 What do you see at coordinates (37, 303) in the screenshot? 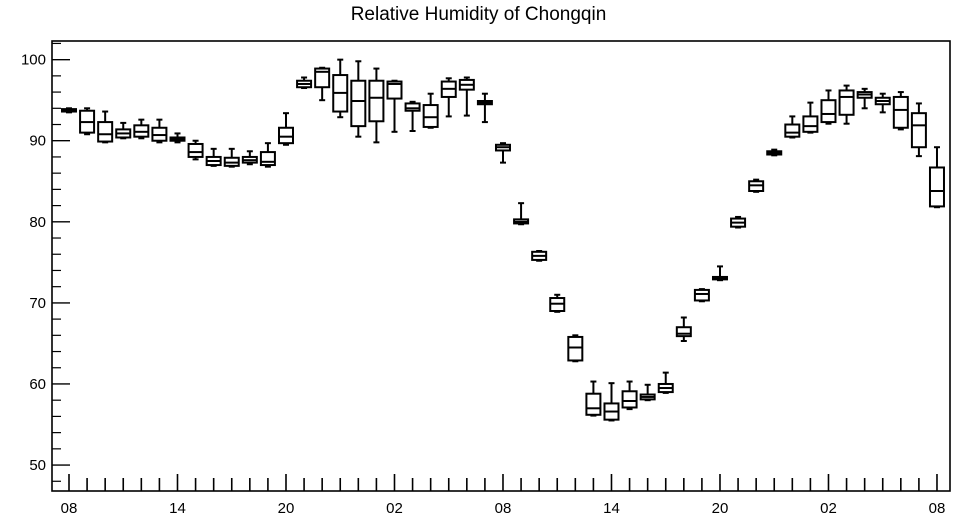
I see `y-tick-label: 70` at bounding box center [37, 303].